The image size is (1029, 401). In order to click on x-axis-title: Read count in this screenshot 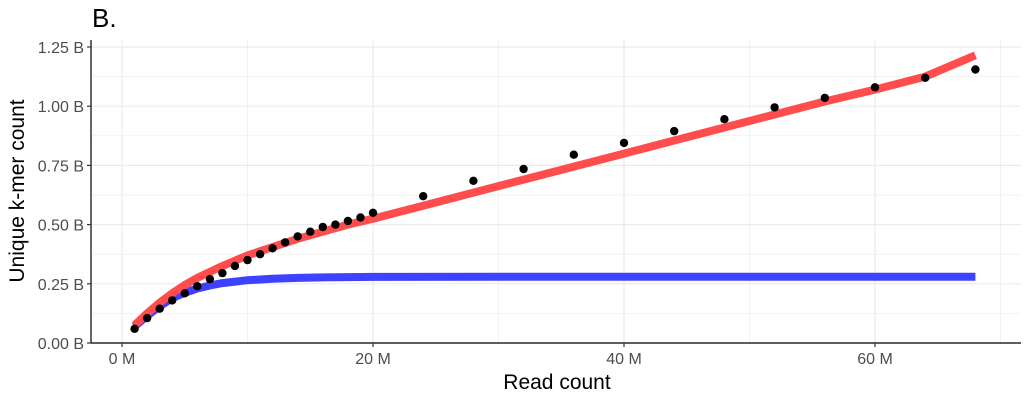, I will do `click(557, 382)`.